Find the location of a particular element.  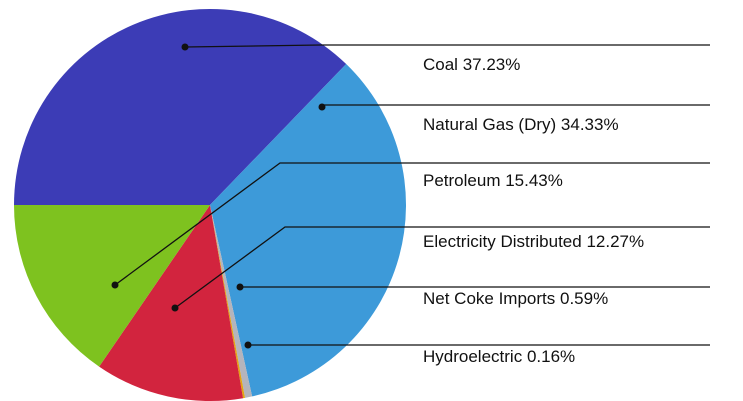

slice-value: 37.23% is located at coordinates (492, 64).